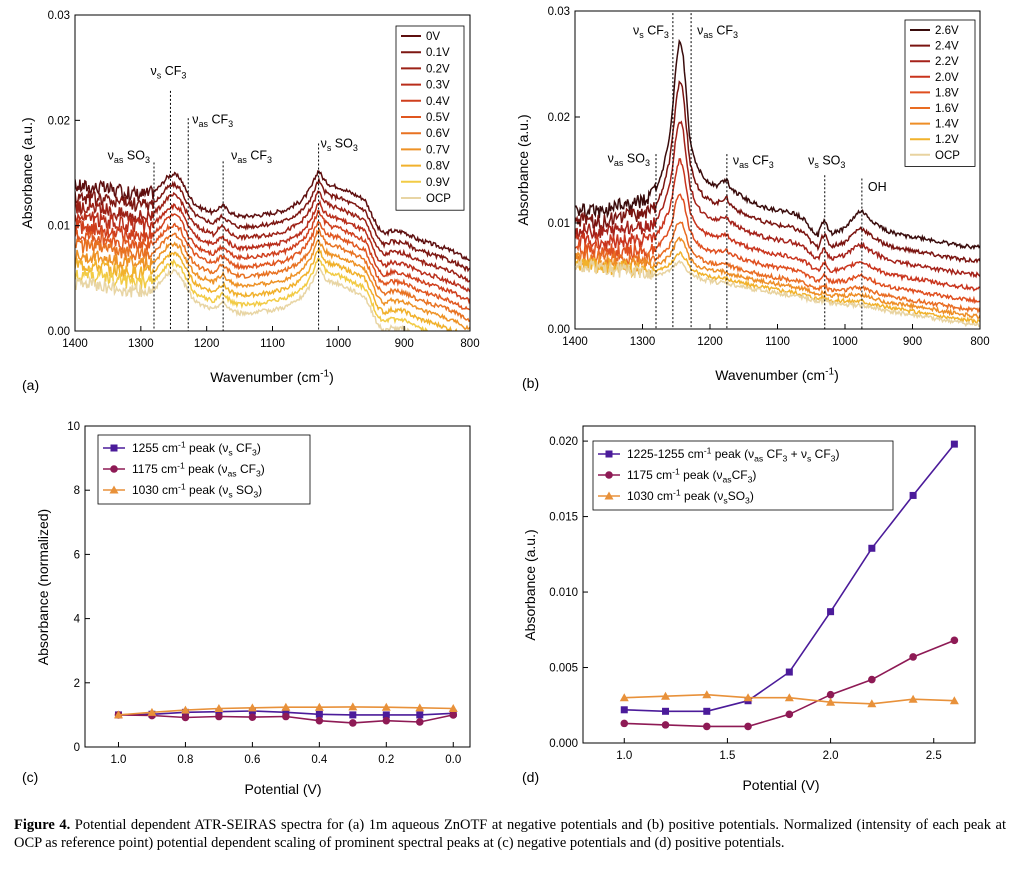 The height and width of the screenshot is (881, 1017). Describe the element at coordinates (129, 156) in the screenshot. I see `a-annotation-label: νas​ SO3​` at that location.